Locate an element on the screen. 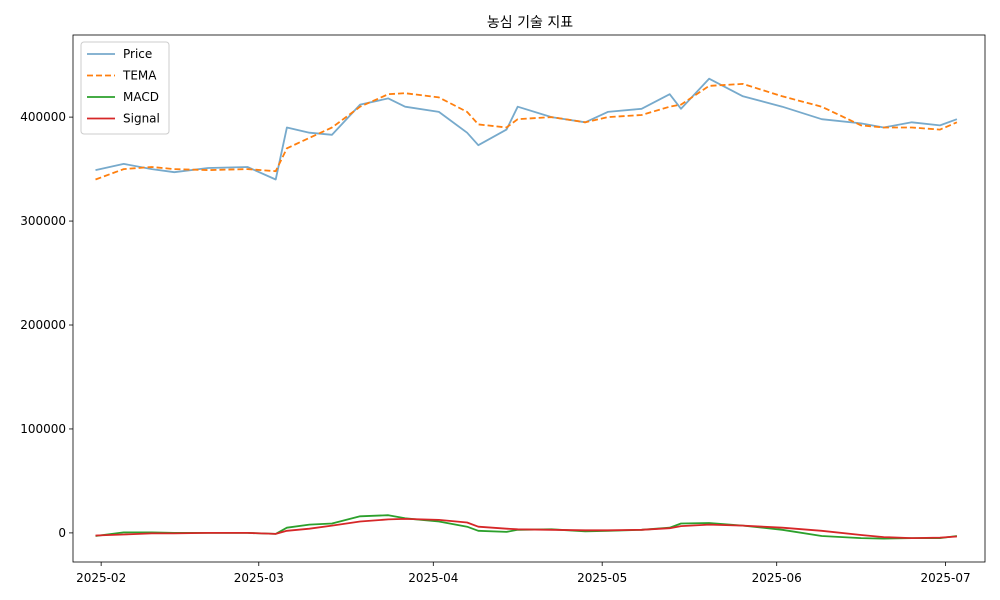  y-axis: 0 100000 200000 300000 400000 is located at coordinates (46, 325).